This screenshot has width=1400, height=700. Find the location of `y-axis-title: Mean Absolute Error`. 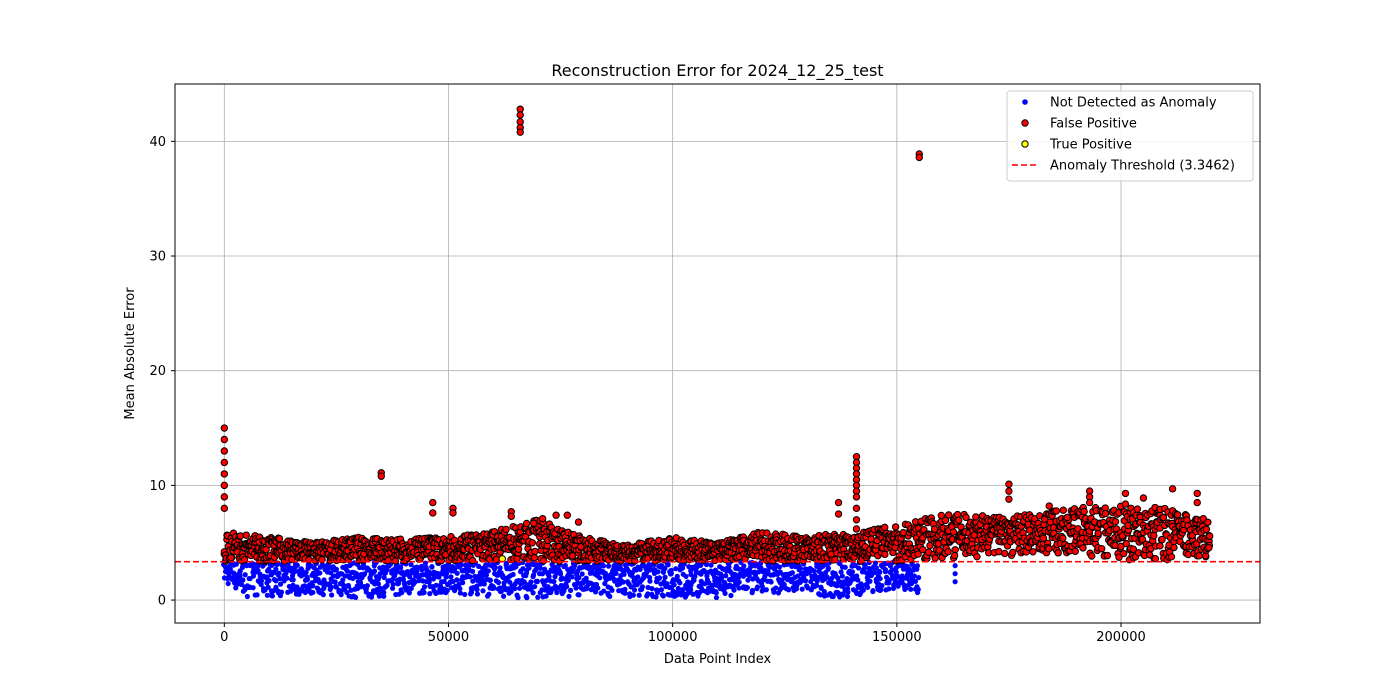

y-axis-title: Mean Absolute Error is located at coordinates (130, 353).